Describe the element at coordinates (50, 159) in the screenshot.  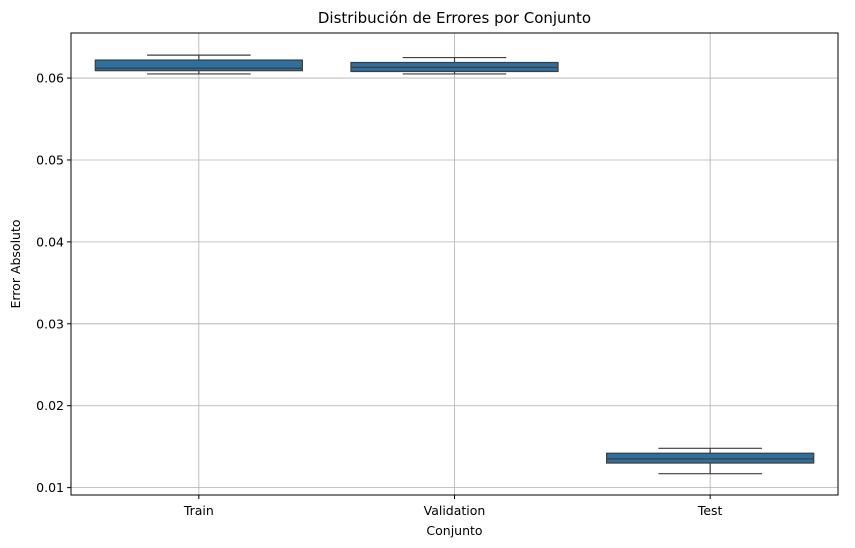
I see `y-tick-label: 0.05` at that location.